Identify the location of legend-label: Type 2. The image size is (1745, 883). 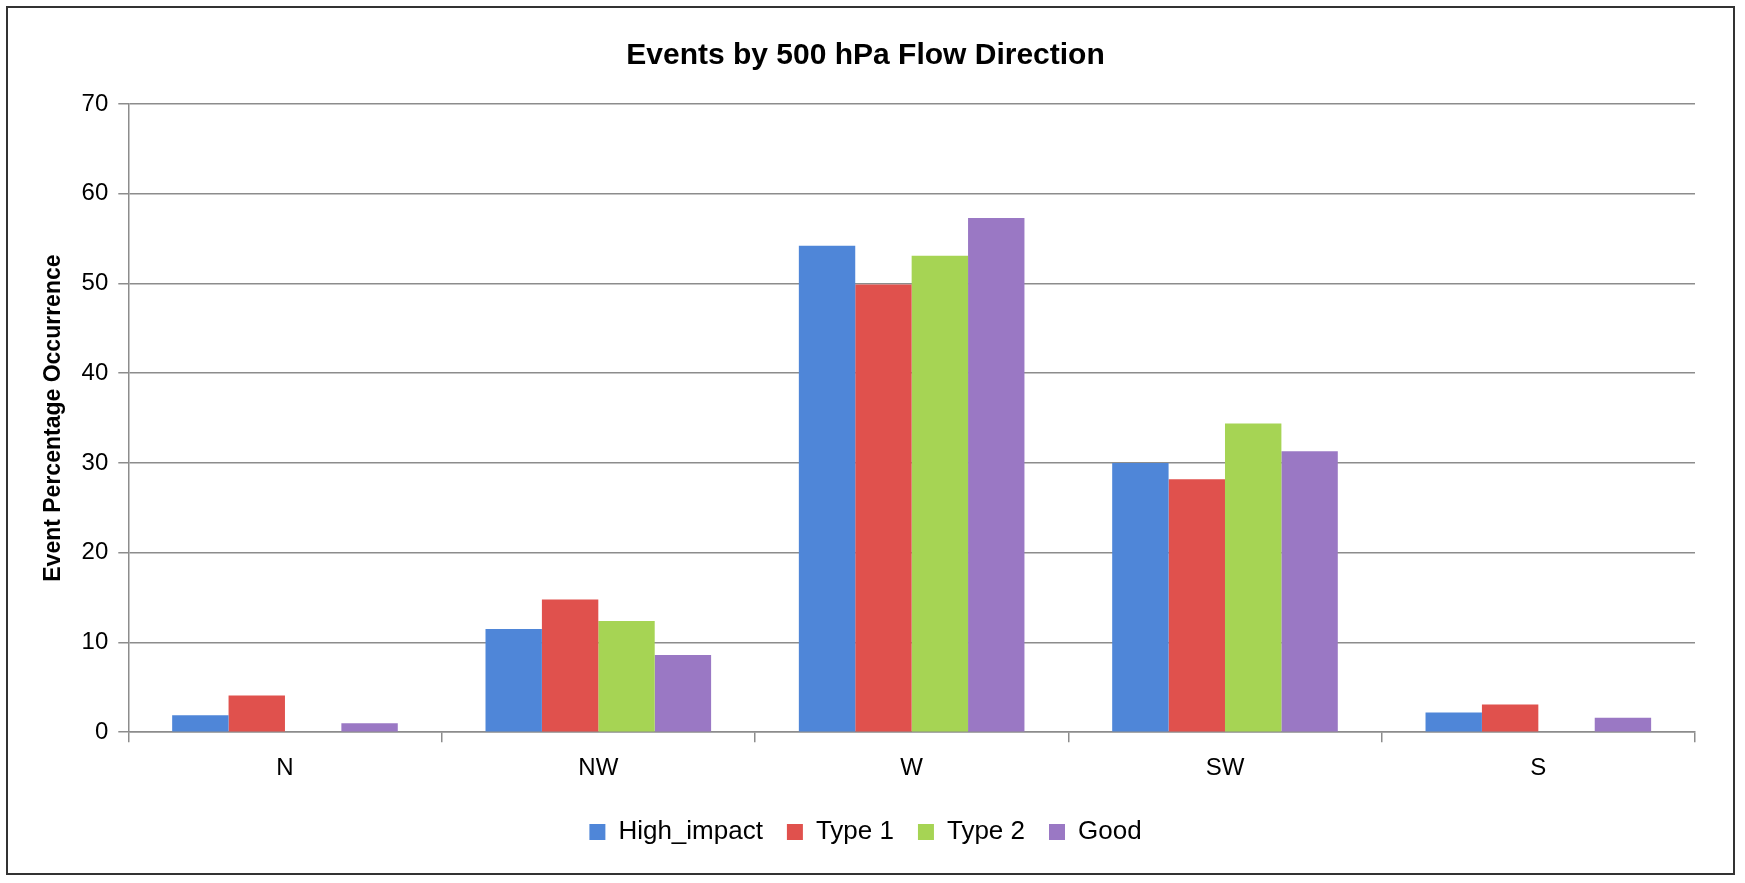
(986, 830).